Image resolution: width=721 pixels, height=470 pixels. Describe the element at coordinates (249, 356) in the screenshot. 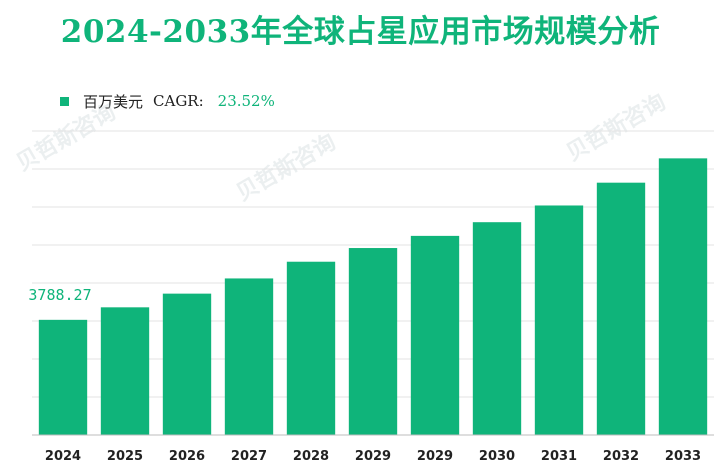

I see `bar-2027` at that location.